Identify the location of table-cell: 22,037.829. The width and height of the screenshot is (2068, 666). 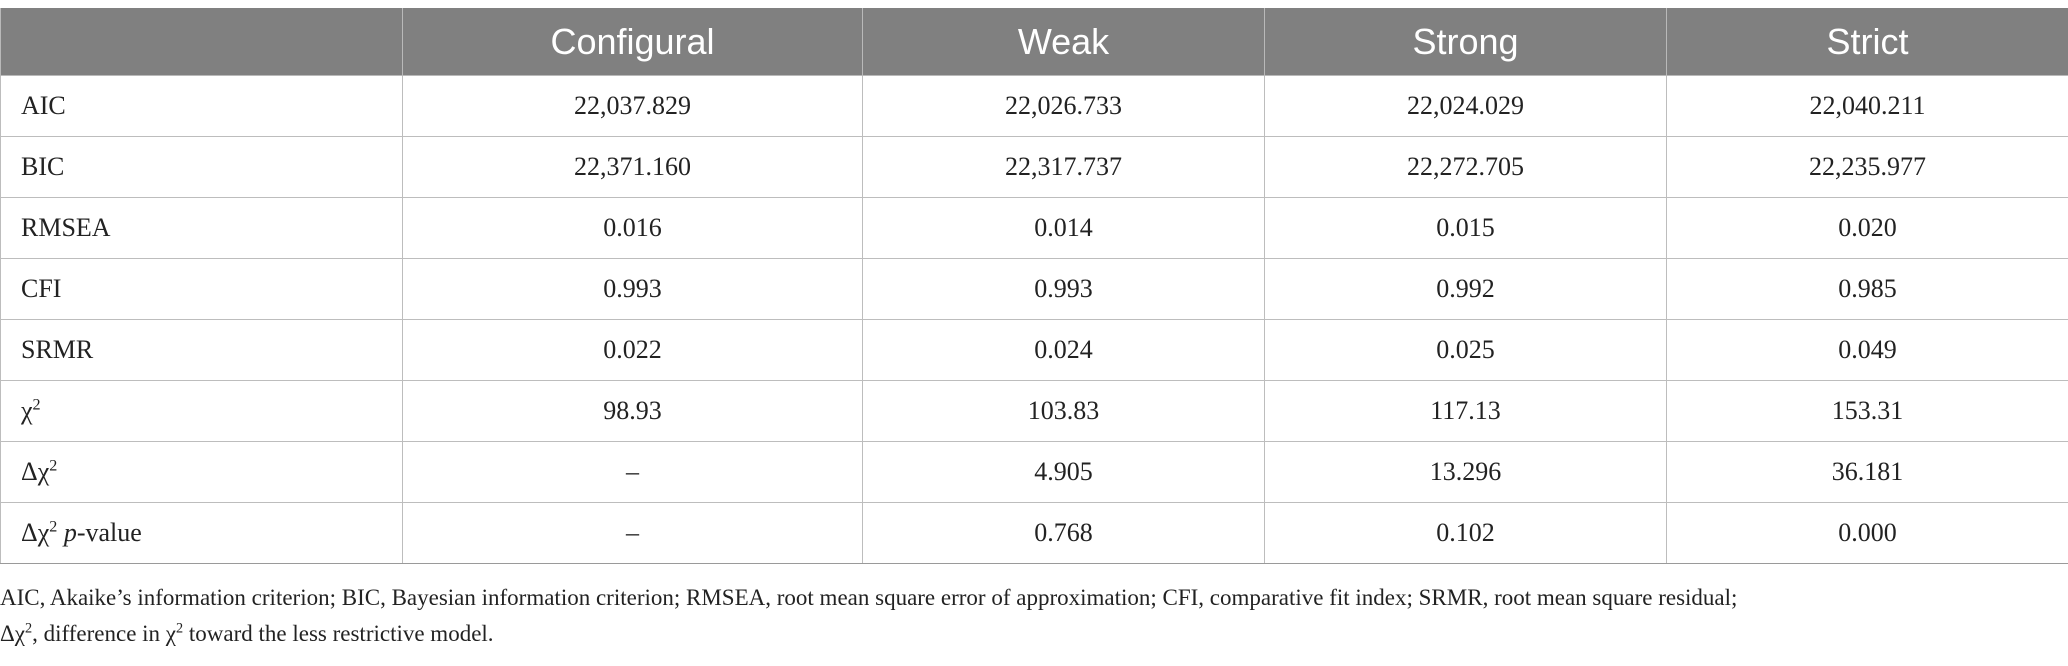
(632, 106).